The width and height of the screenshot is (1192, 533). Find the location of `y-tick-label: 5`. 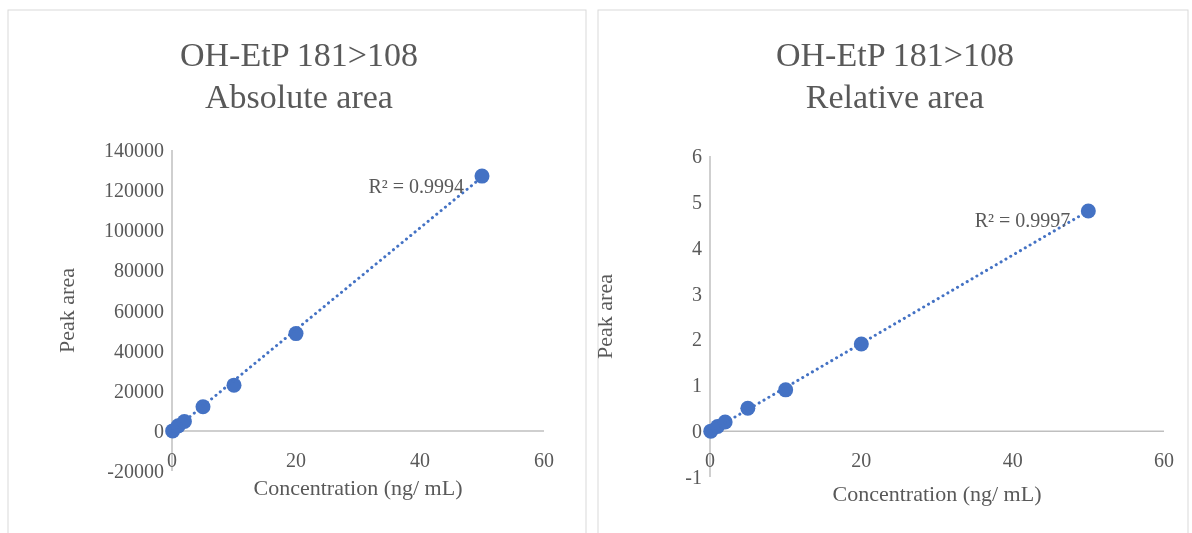

y-tick-label: 5 is located at coordinates (697, 201).